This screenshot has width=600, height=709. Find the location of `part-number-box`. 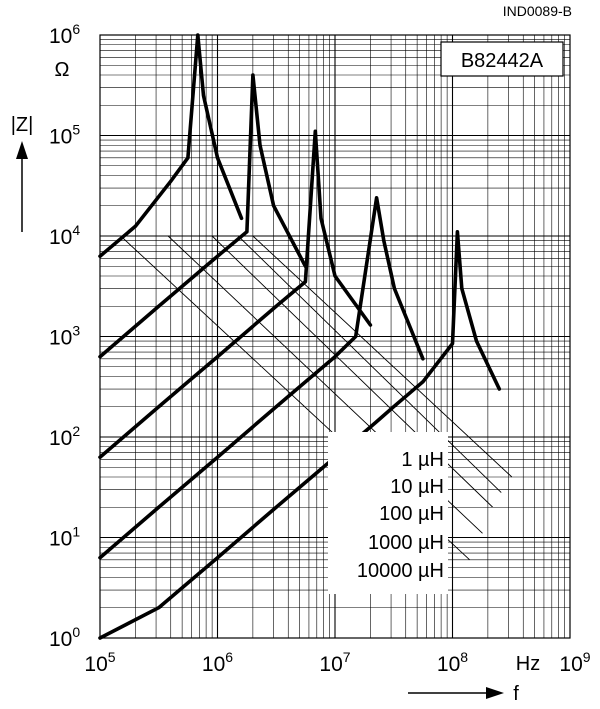

part-number-box is located at coordinates (502, 59).